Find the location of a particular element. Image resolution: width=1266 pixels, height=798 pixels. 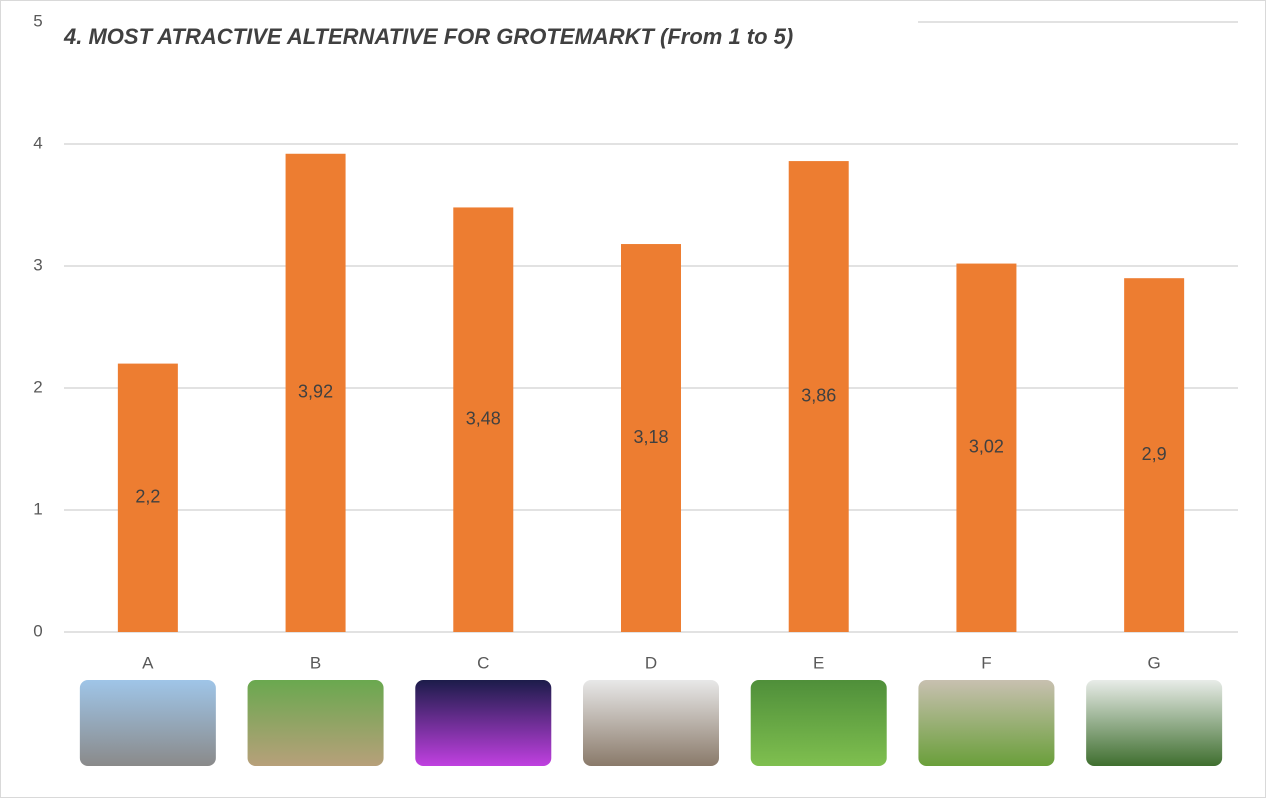

x-tick-label: G is located at coordinates (1154, 662).